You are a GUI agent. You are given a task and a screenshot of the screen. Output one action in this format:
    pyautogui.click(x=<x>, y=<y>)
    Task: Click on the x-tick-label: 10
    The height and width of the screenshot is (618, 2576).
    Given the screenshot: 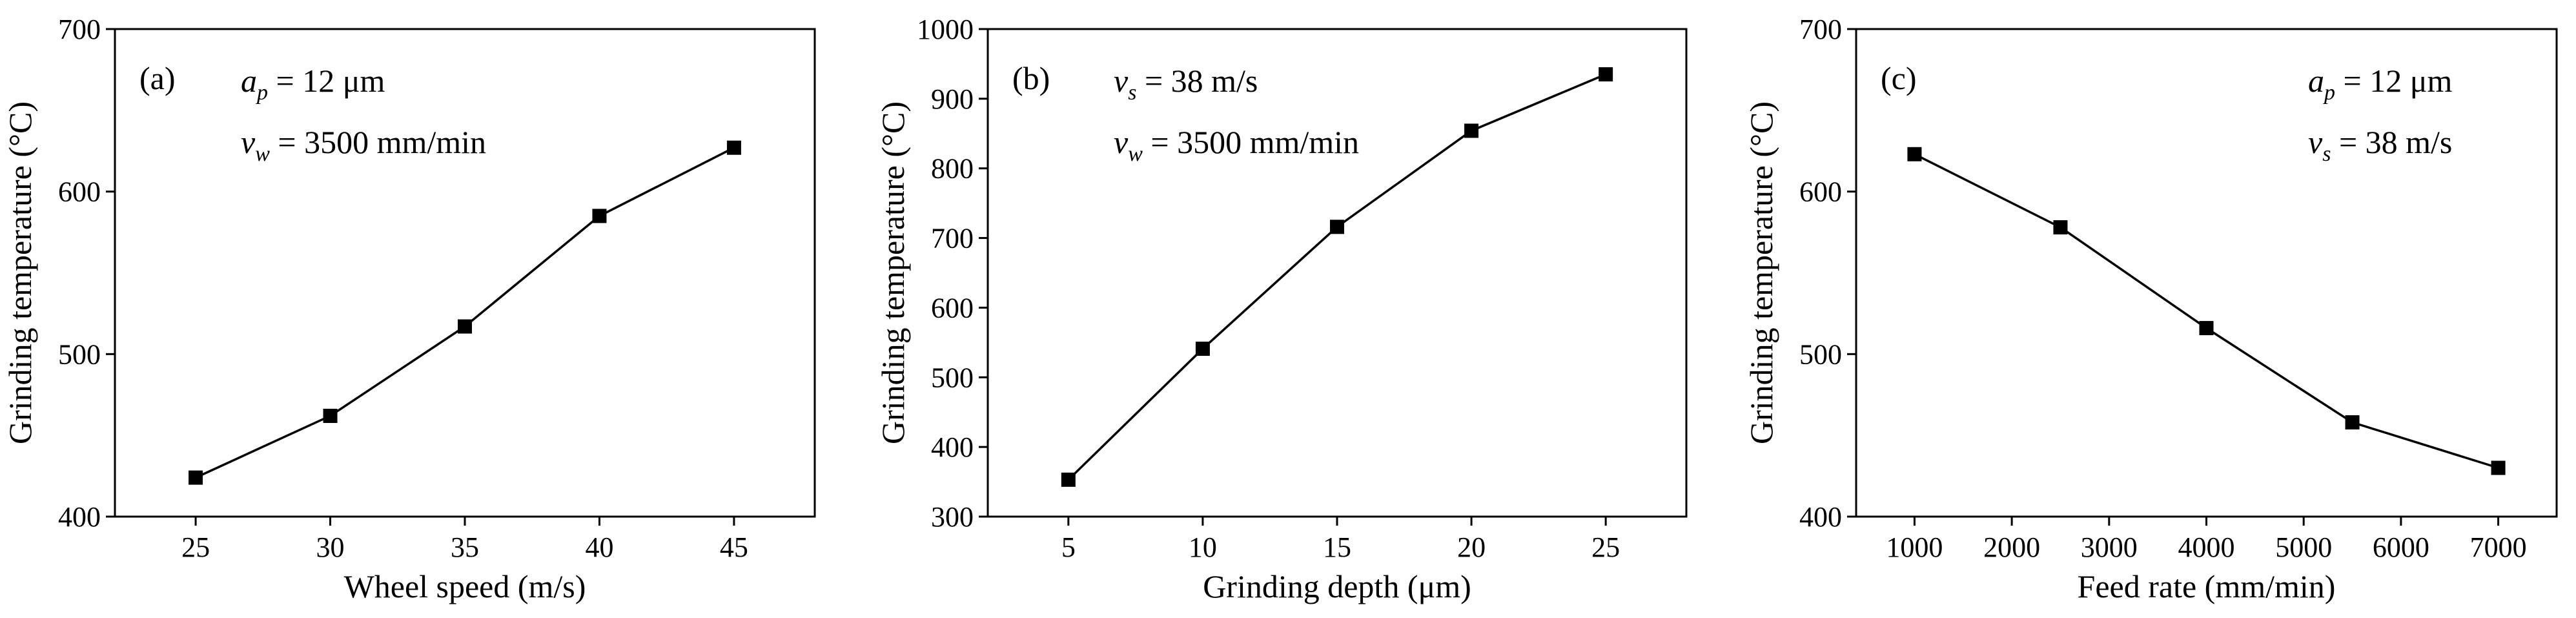 What is the action you would take?
    pyautogui.click(x=1203, y=547)
    